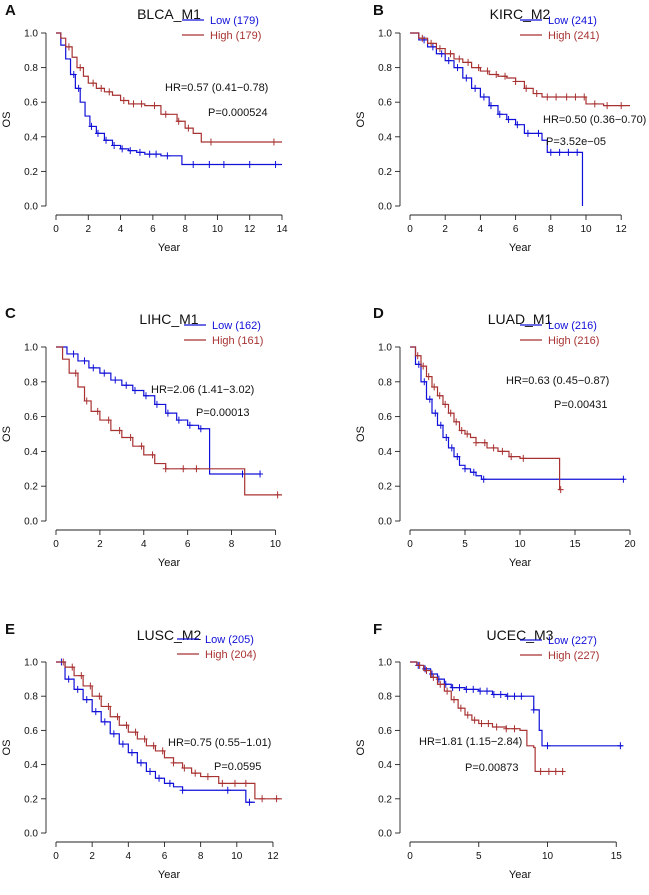 This screenshot has height=895, width=649. What do you see at coordinates (234, 21) in the screenshot?
I see `legend-label-low: Low (179)` at bounding box center [234, 21].